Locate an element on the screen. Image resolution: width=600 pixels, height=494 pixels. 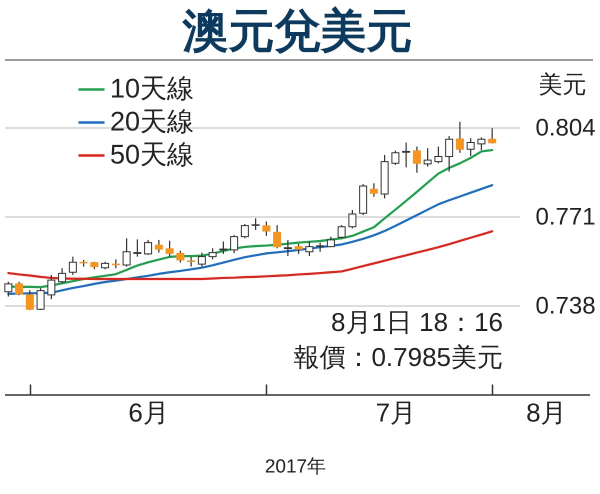
chart-title: 澳元兌美元 is located at coordinates (297, 30).